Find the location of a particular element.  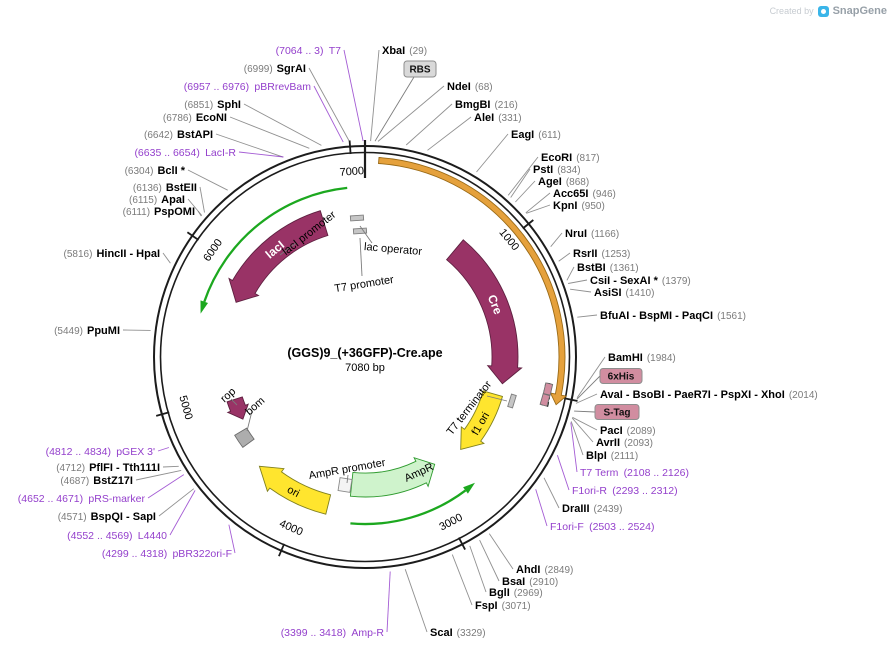

t7-terminator-bar is located at coordinates (512, 401).